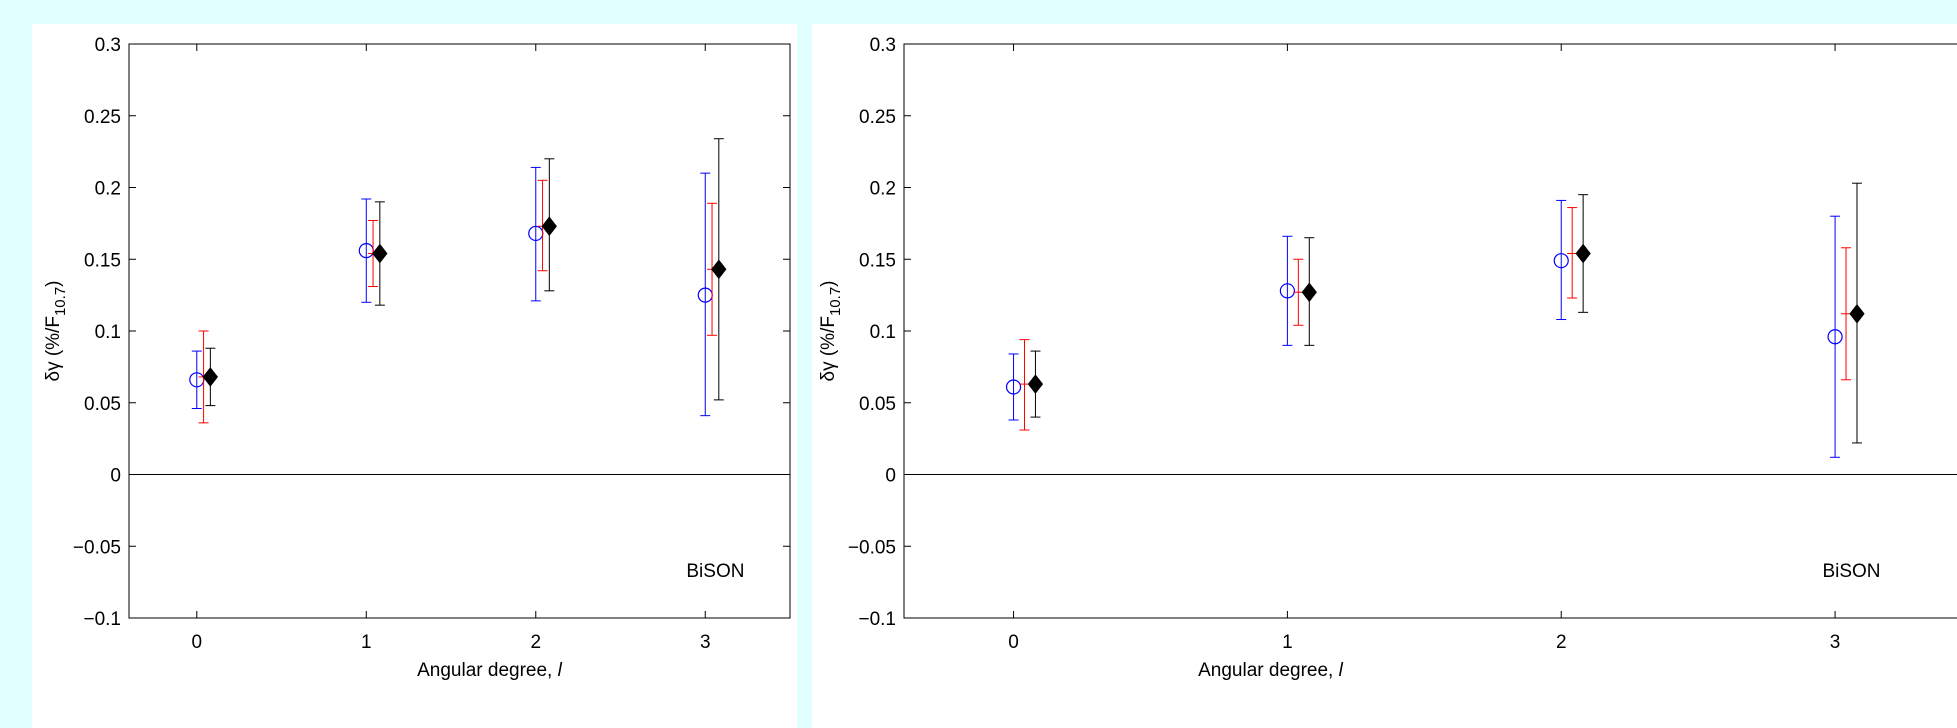 This screenshot has height=728, width=1957. What do you see at coordinates (715, 571) in the screenshot?
I see `c0-annotation-label: BiSON` at bounding box center [715, 571].